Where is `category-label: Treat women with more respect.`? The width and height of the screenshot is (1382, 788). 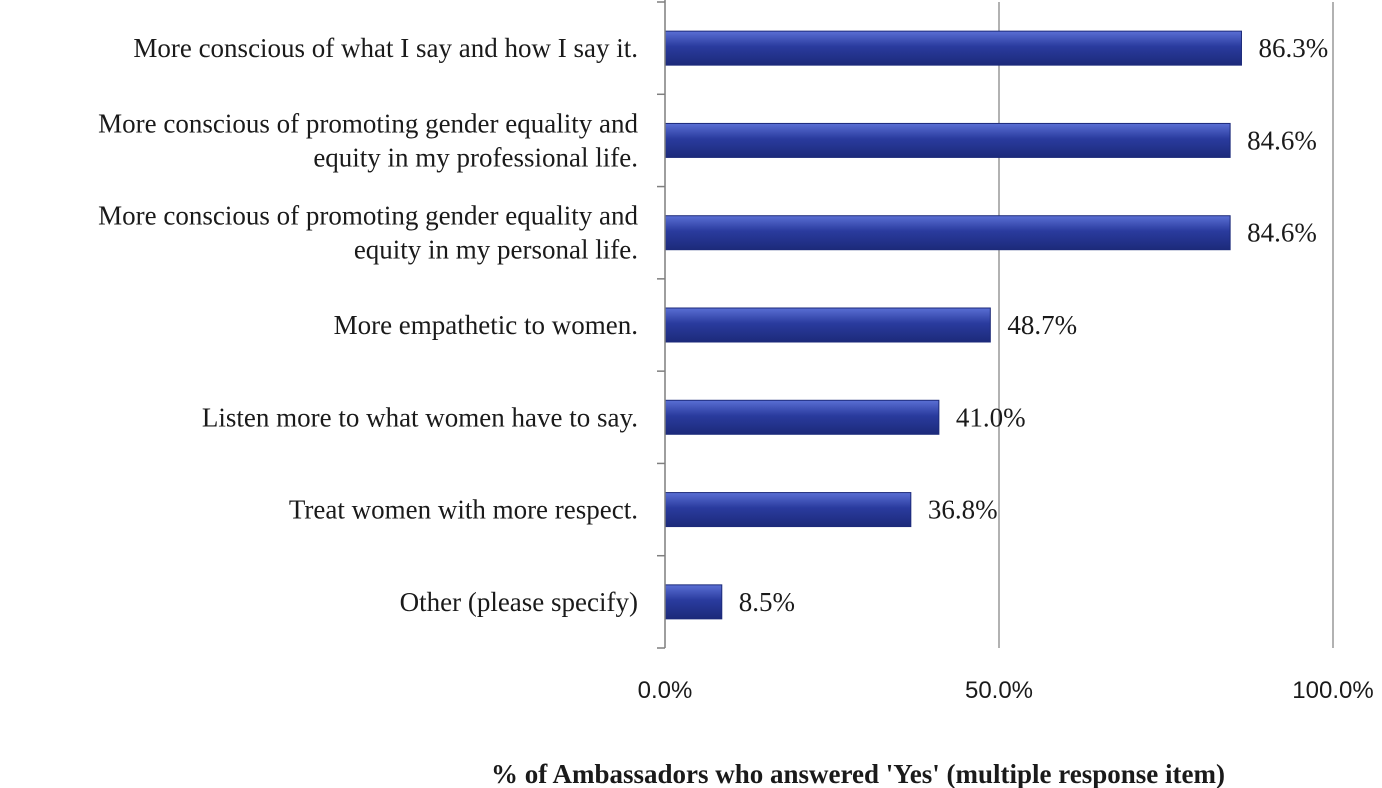
category-label: Treat women with more respect. is located at coordinates (463, 510).